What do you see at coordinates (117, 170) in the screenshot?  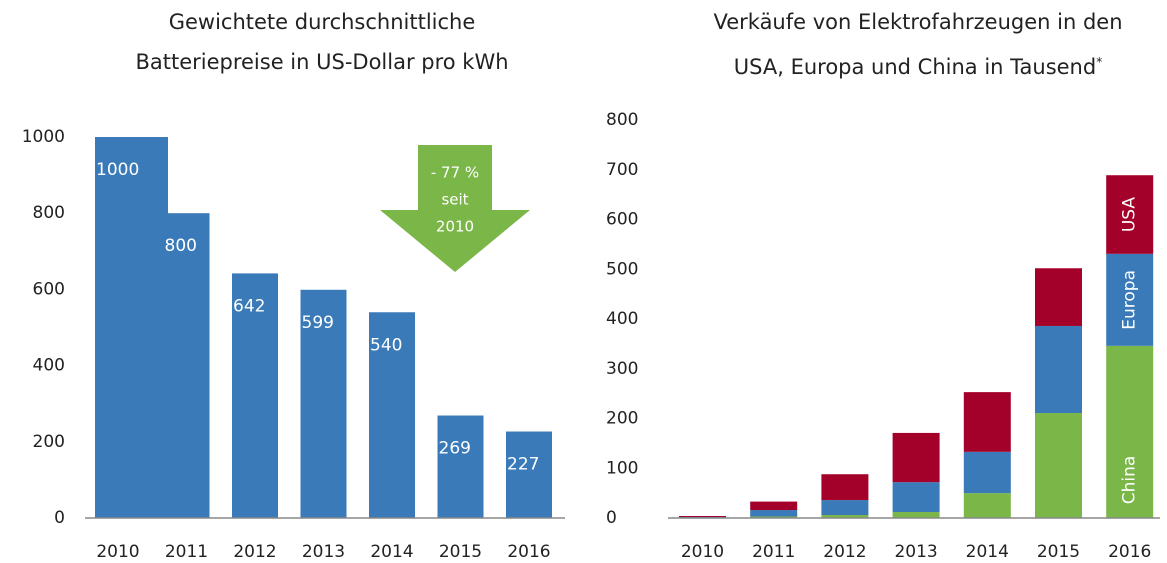 I see `value-label: 1000` at bounding box center [117, 170].